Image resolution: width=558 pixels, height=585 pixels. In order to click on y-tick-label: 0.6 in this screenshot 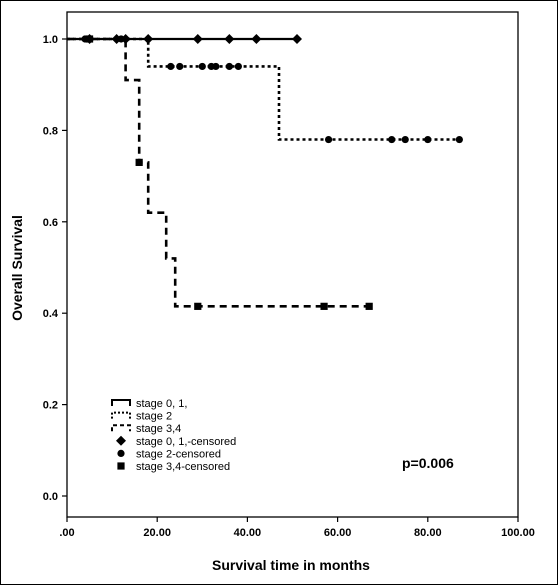, I will do `click(50, 223)`.